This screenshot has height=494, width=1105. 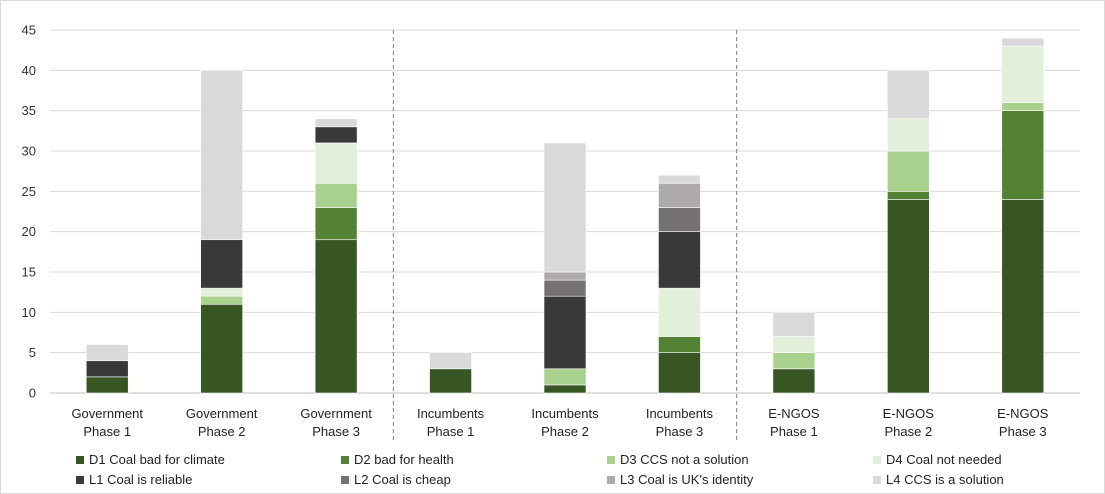 I want to click on y-tick-label: 5, so click(x=32, y=352).